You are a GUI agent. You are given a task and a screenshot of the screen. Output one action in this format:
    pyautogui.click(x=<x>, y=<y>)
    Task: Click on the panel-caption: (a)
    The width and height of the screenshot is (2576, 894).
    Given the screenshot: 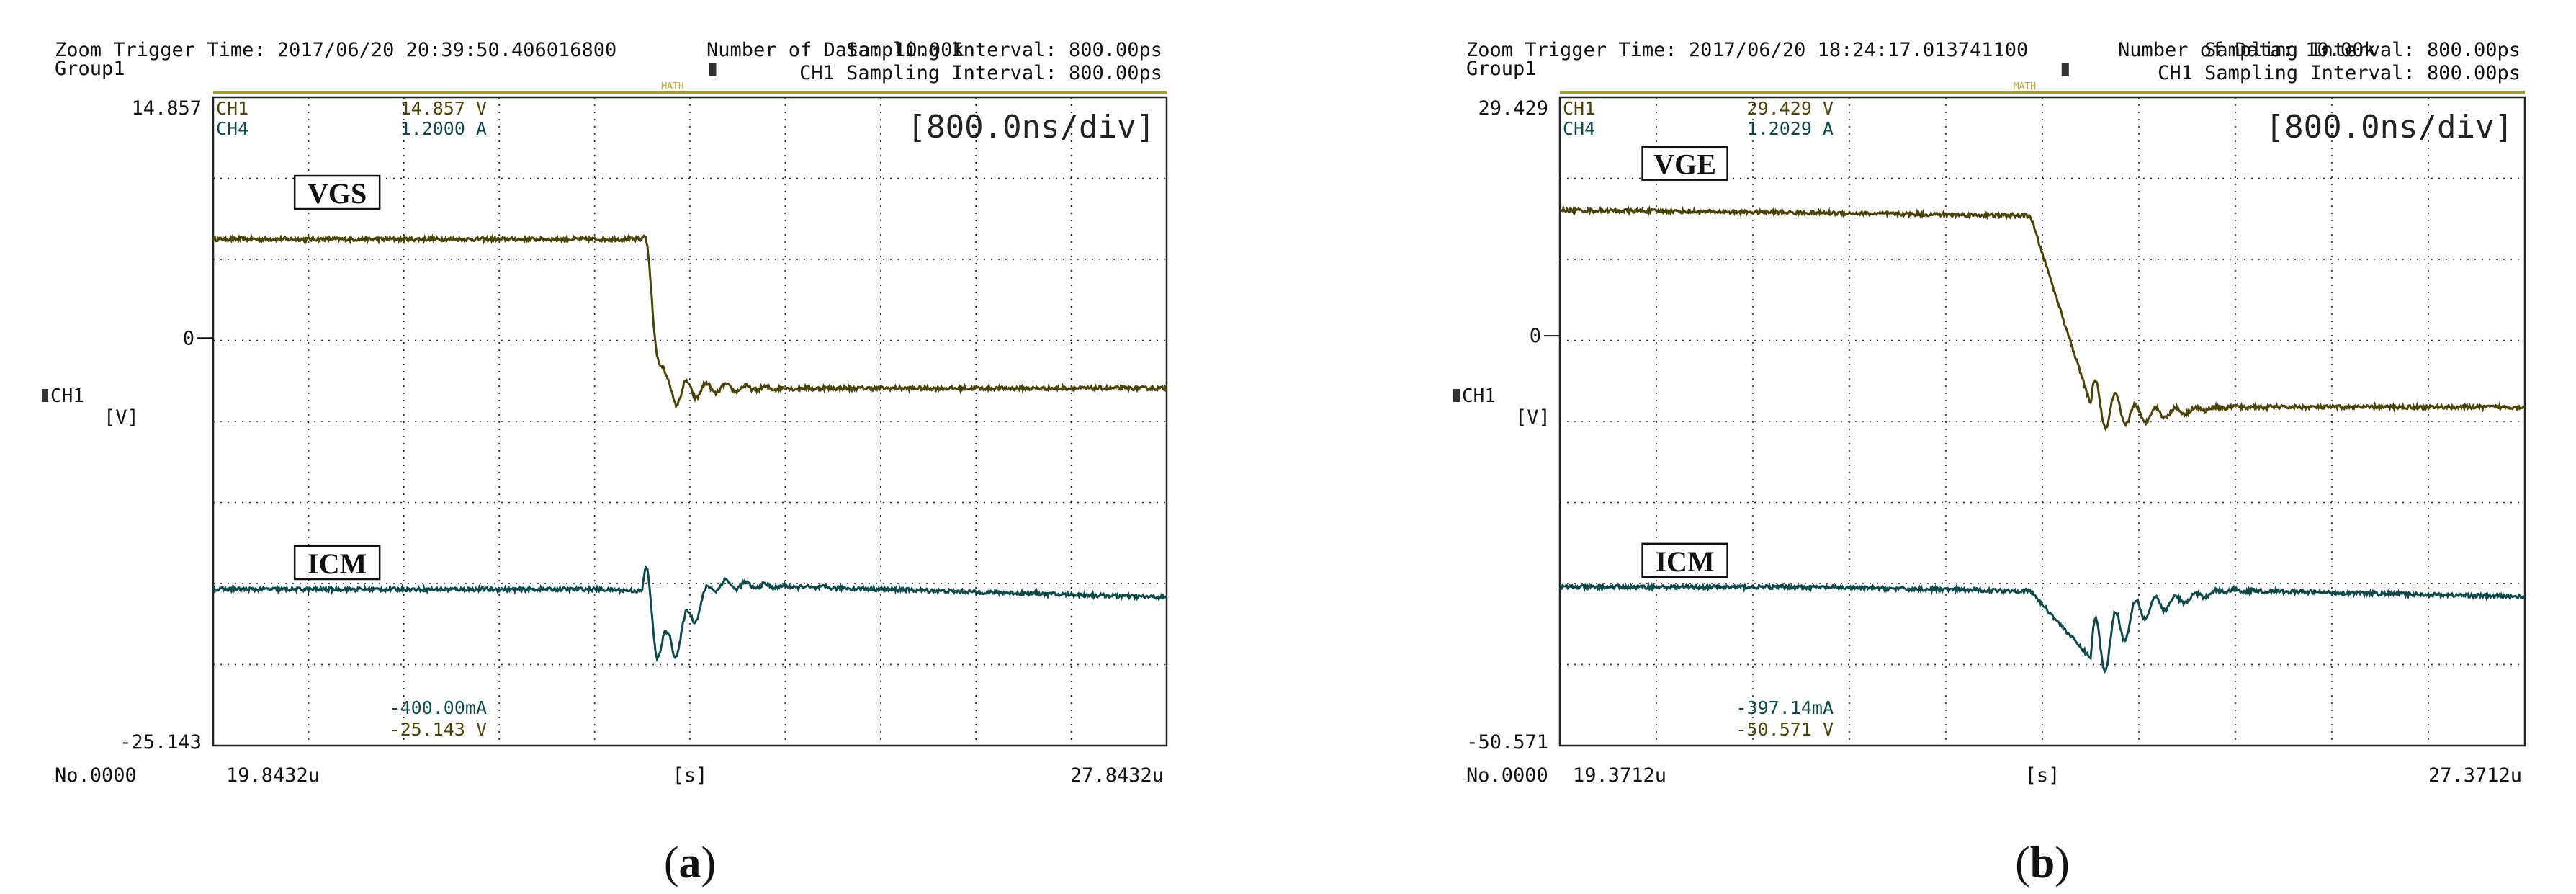 What is the action you would take?
    pyautogui.click(x=690, y=863)
    